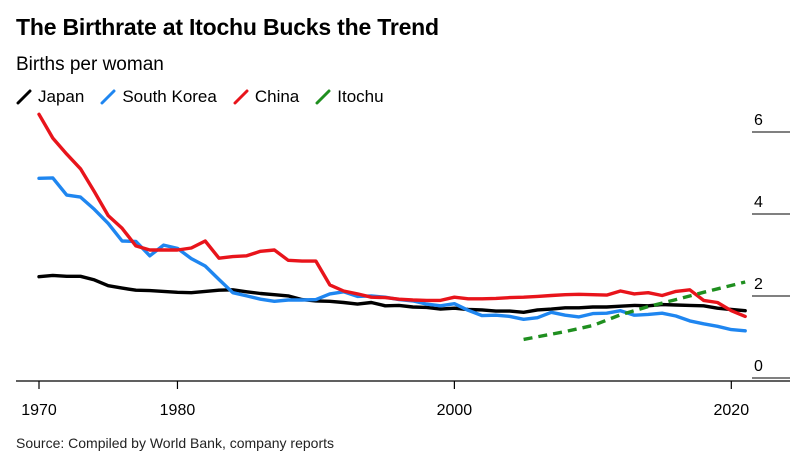 This screenshot has width=811, height=470. I want to click on legend-item-japan: Japan, so click(50, 97).